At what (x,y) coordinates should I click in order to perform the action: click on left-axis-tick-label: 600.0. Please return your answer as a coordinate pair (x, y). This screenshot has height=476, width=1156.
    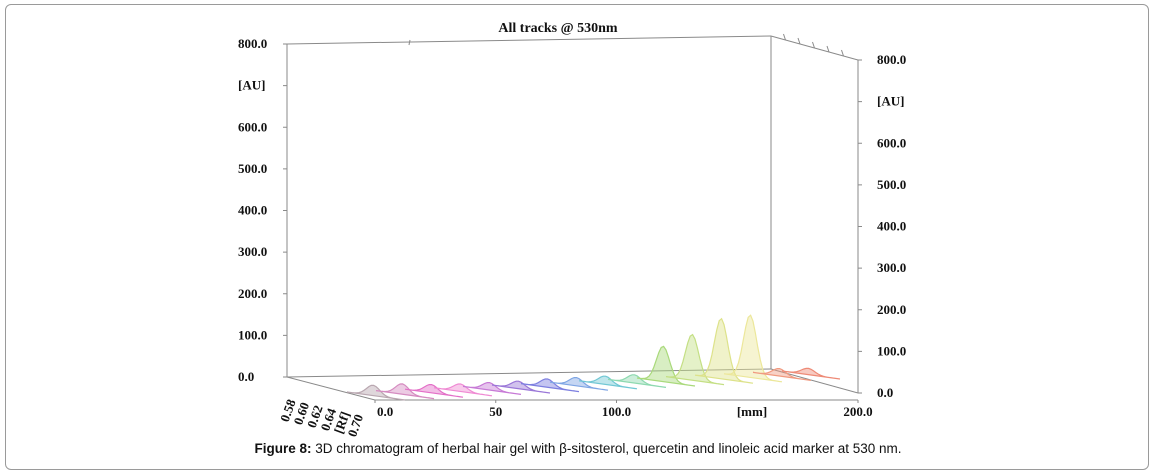
    Looking at the image, I should click on (252, 126).